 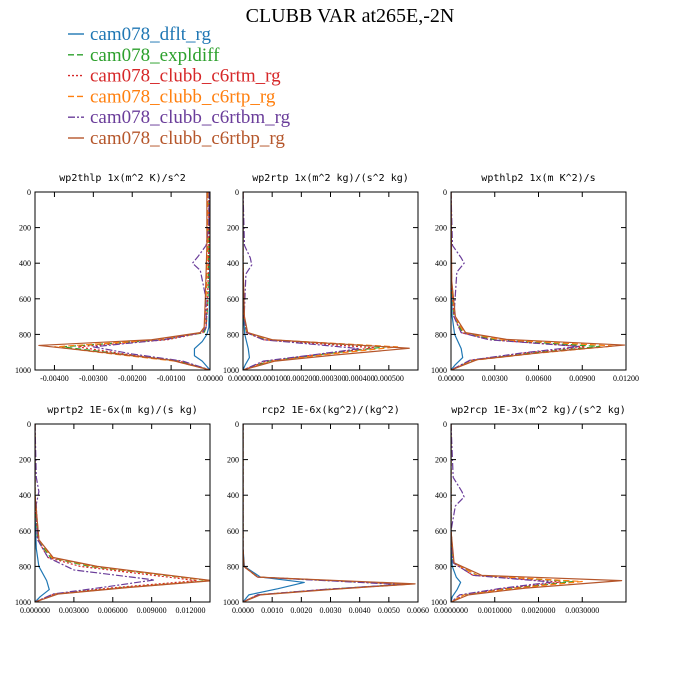 What do you see at coordinates (539, 610) in the screenshot?
I see `x-tick-label: 0.0020000` at bounding box center [539, 610].